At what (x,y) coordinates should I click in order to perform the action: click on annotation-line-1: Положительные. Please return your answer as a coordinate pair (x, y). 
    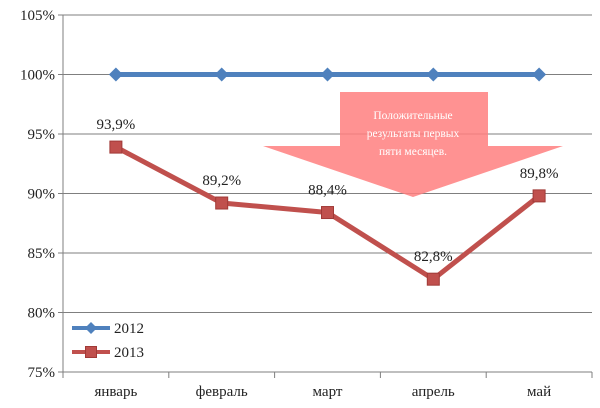
    Looking at the image, I should click on (412, 116).